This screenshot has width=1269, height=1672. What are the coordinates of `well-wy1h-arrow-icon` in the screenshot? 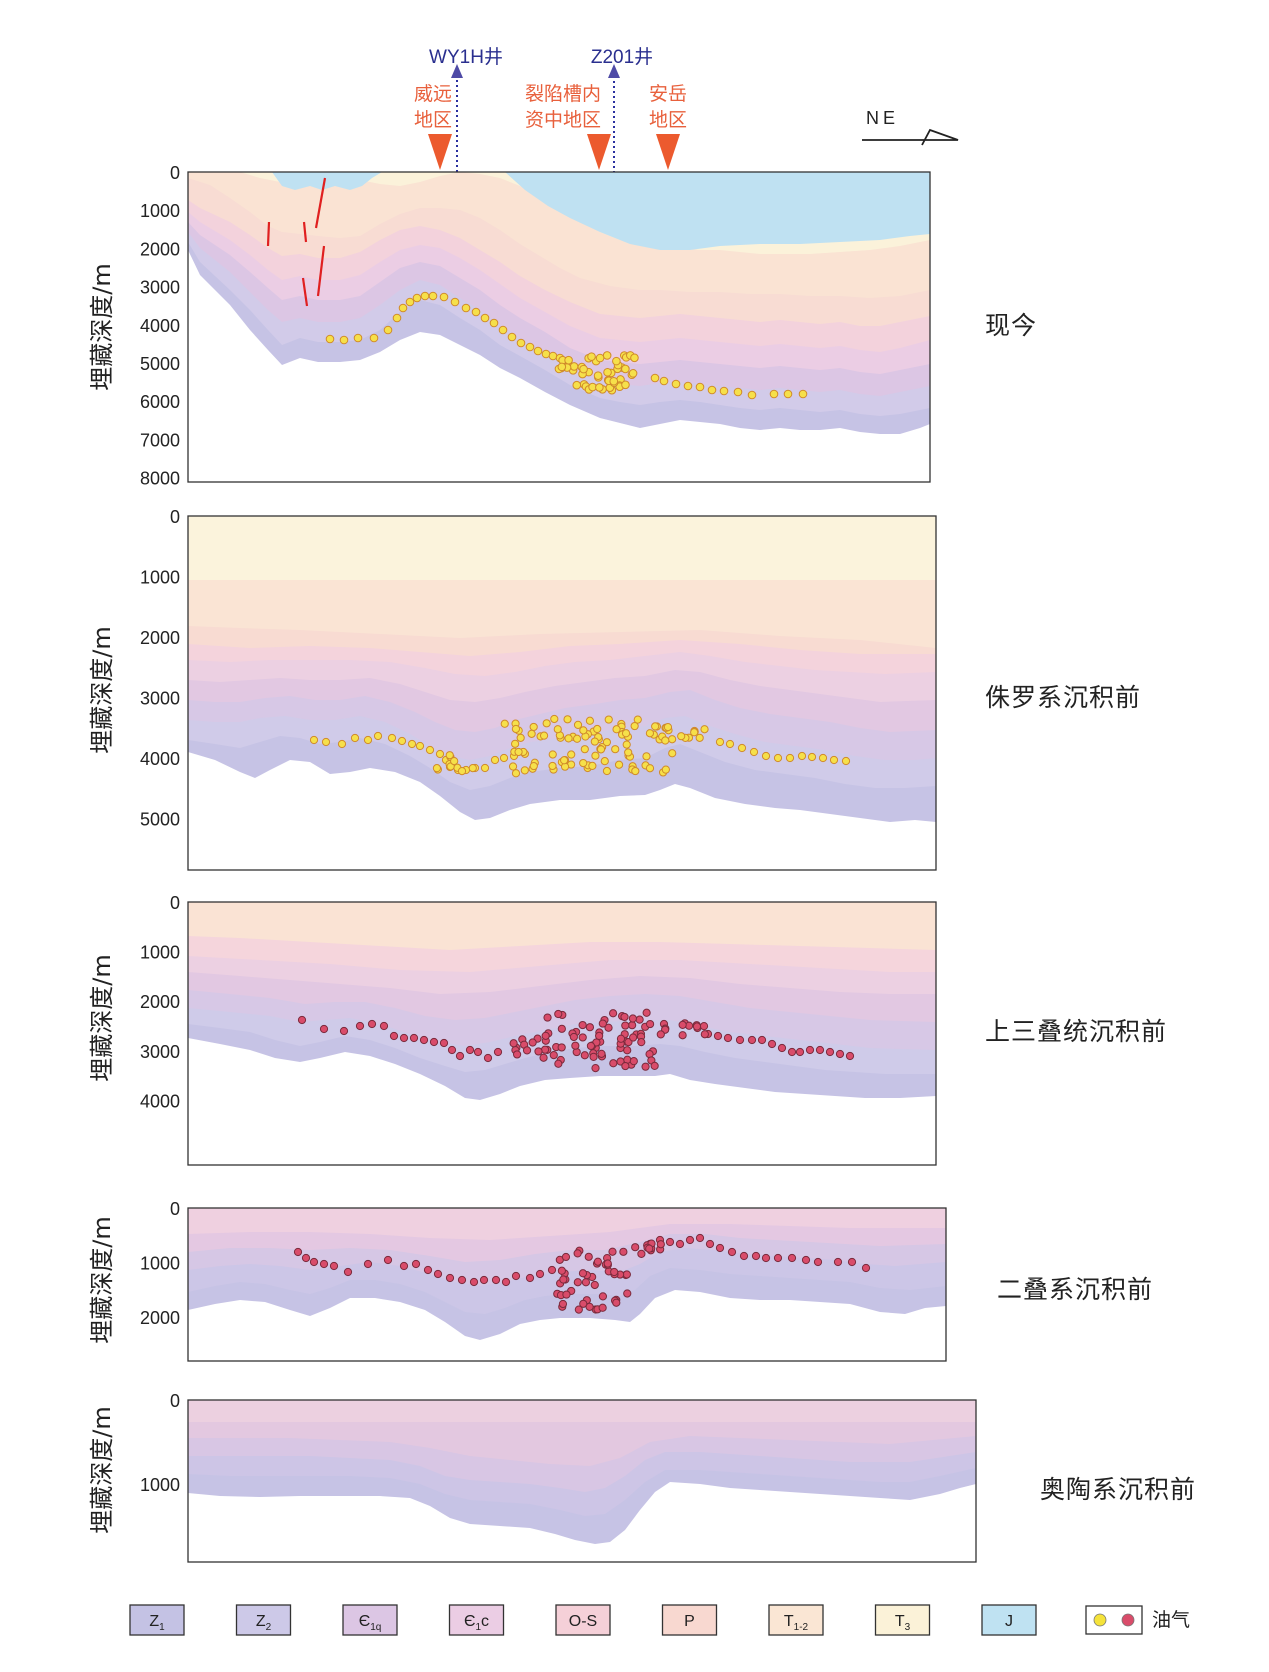 It's located at (457, 71).